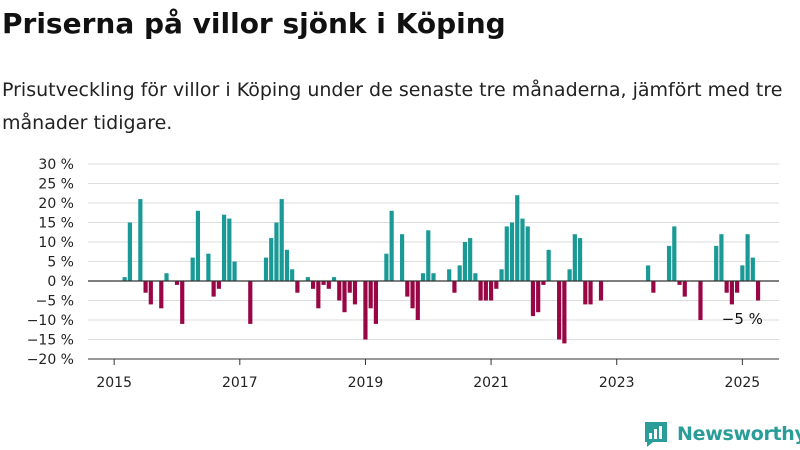 Image resolution: width=800 pixels, height=450 pixels. Describe the element at coordinates (50, 321) in the screenshot. I see `y-tick-label: −10 %` at that location.